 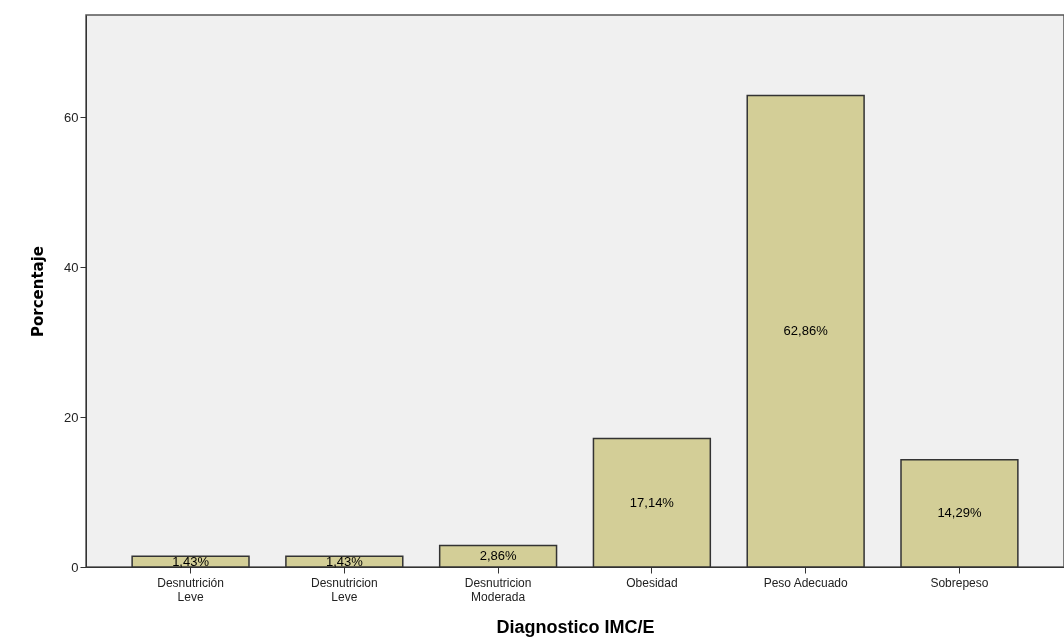 I want to click on x-tick-label: Desnutricion Leve, so click(x=344, y=589).